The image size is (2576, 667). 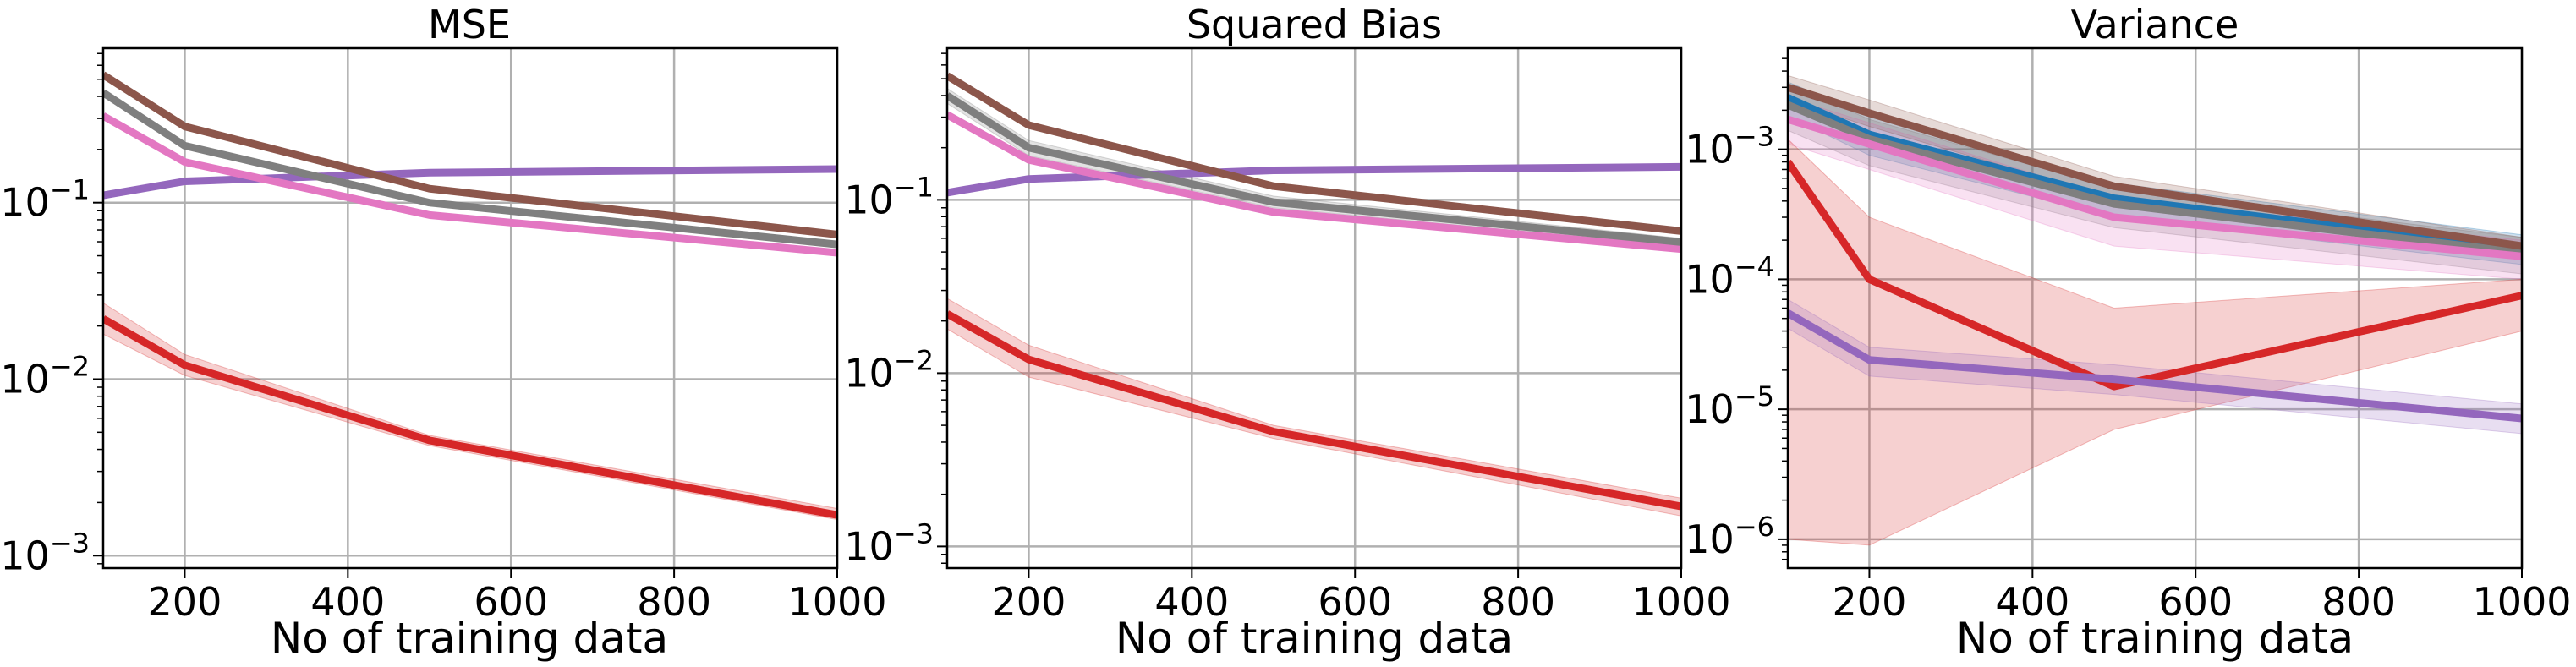 I want to click on variance-y-tick-label: 10⁻³, so click(x=1729, y=146).